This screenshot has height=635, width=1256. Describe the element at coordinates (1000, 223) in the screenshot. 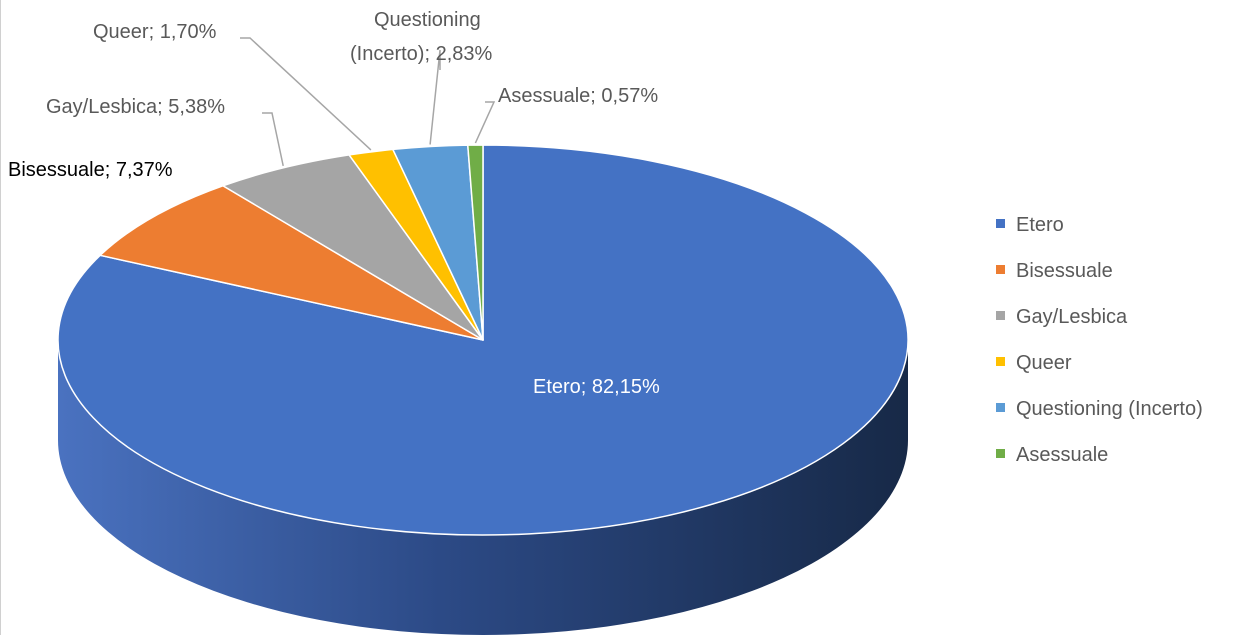

I see `legend-swatch-etero` at that location.